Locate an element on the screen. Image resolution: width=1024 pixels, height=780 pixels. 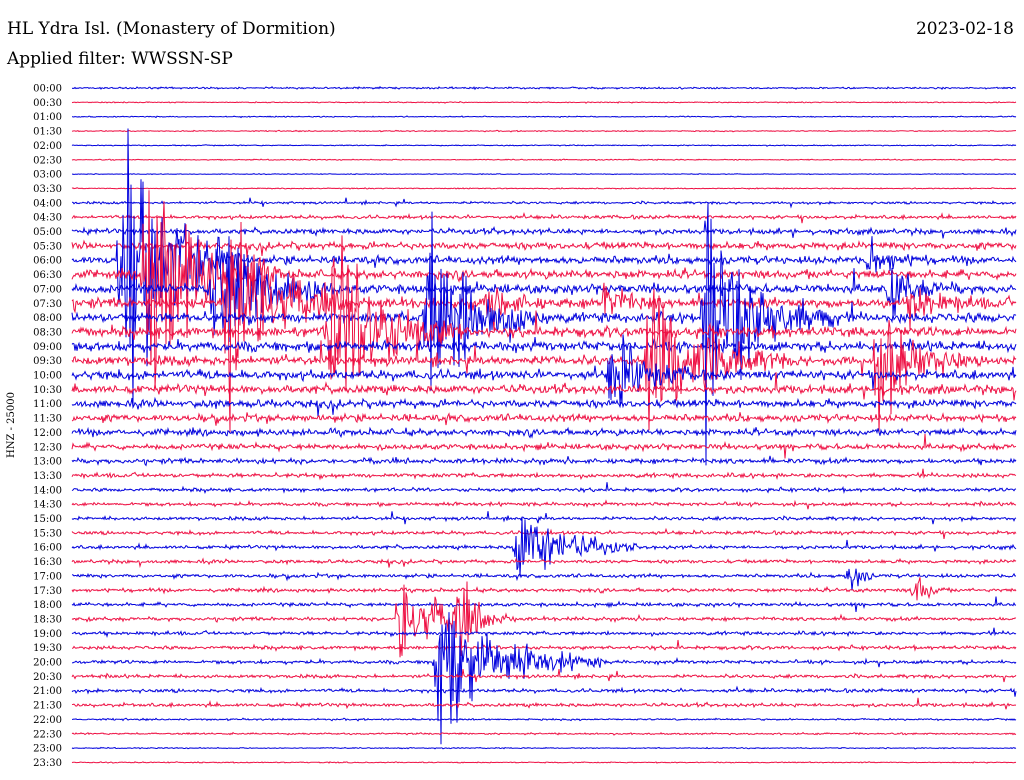
time-label: 15:00 is located at coordinates (47, 519).